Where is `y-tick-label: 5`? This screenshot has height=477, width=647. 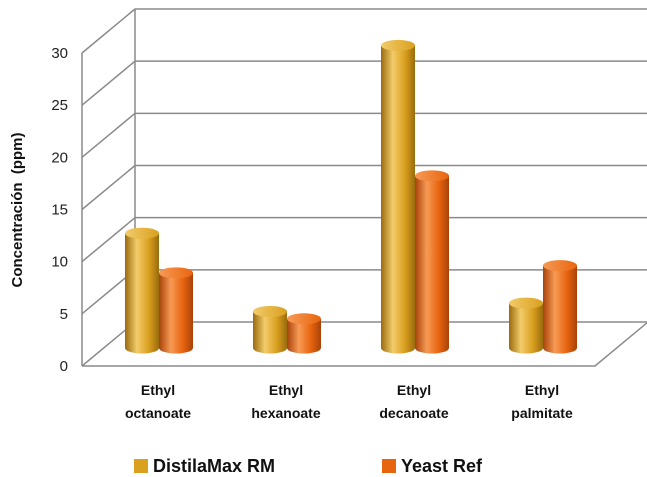
y-tick-label: 5 is located at coordinates (64, 314).